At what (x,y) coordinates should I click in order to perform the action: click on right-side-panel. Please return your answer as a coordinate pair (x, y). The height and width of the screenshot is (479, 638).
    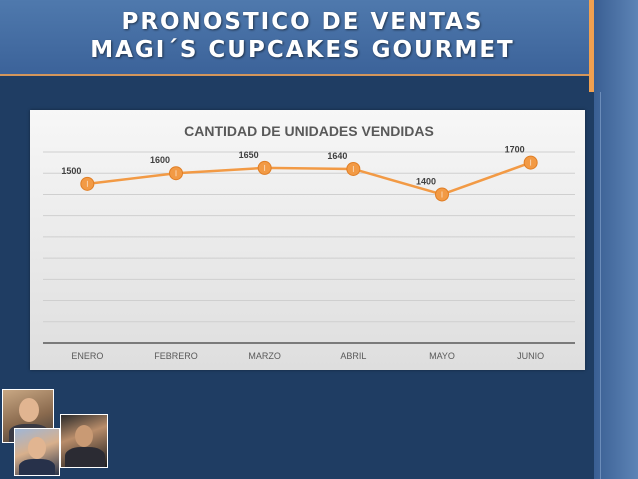
    Looking at the image, I should click on (616, 239).